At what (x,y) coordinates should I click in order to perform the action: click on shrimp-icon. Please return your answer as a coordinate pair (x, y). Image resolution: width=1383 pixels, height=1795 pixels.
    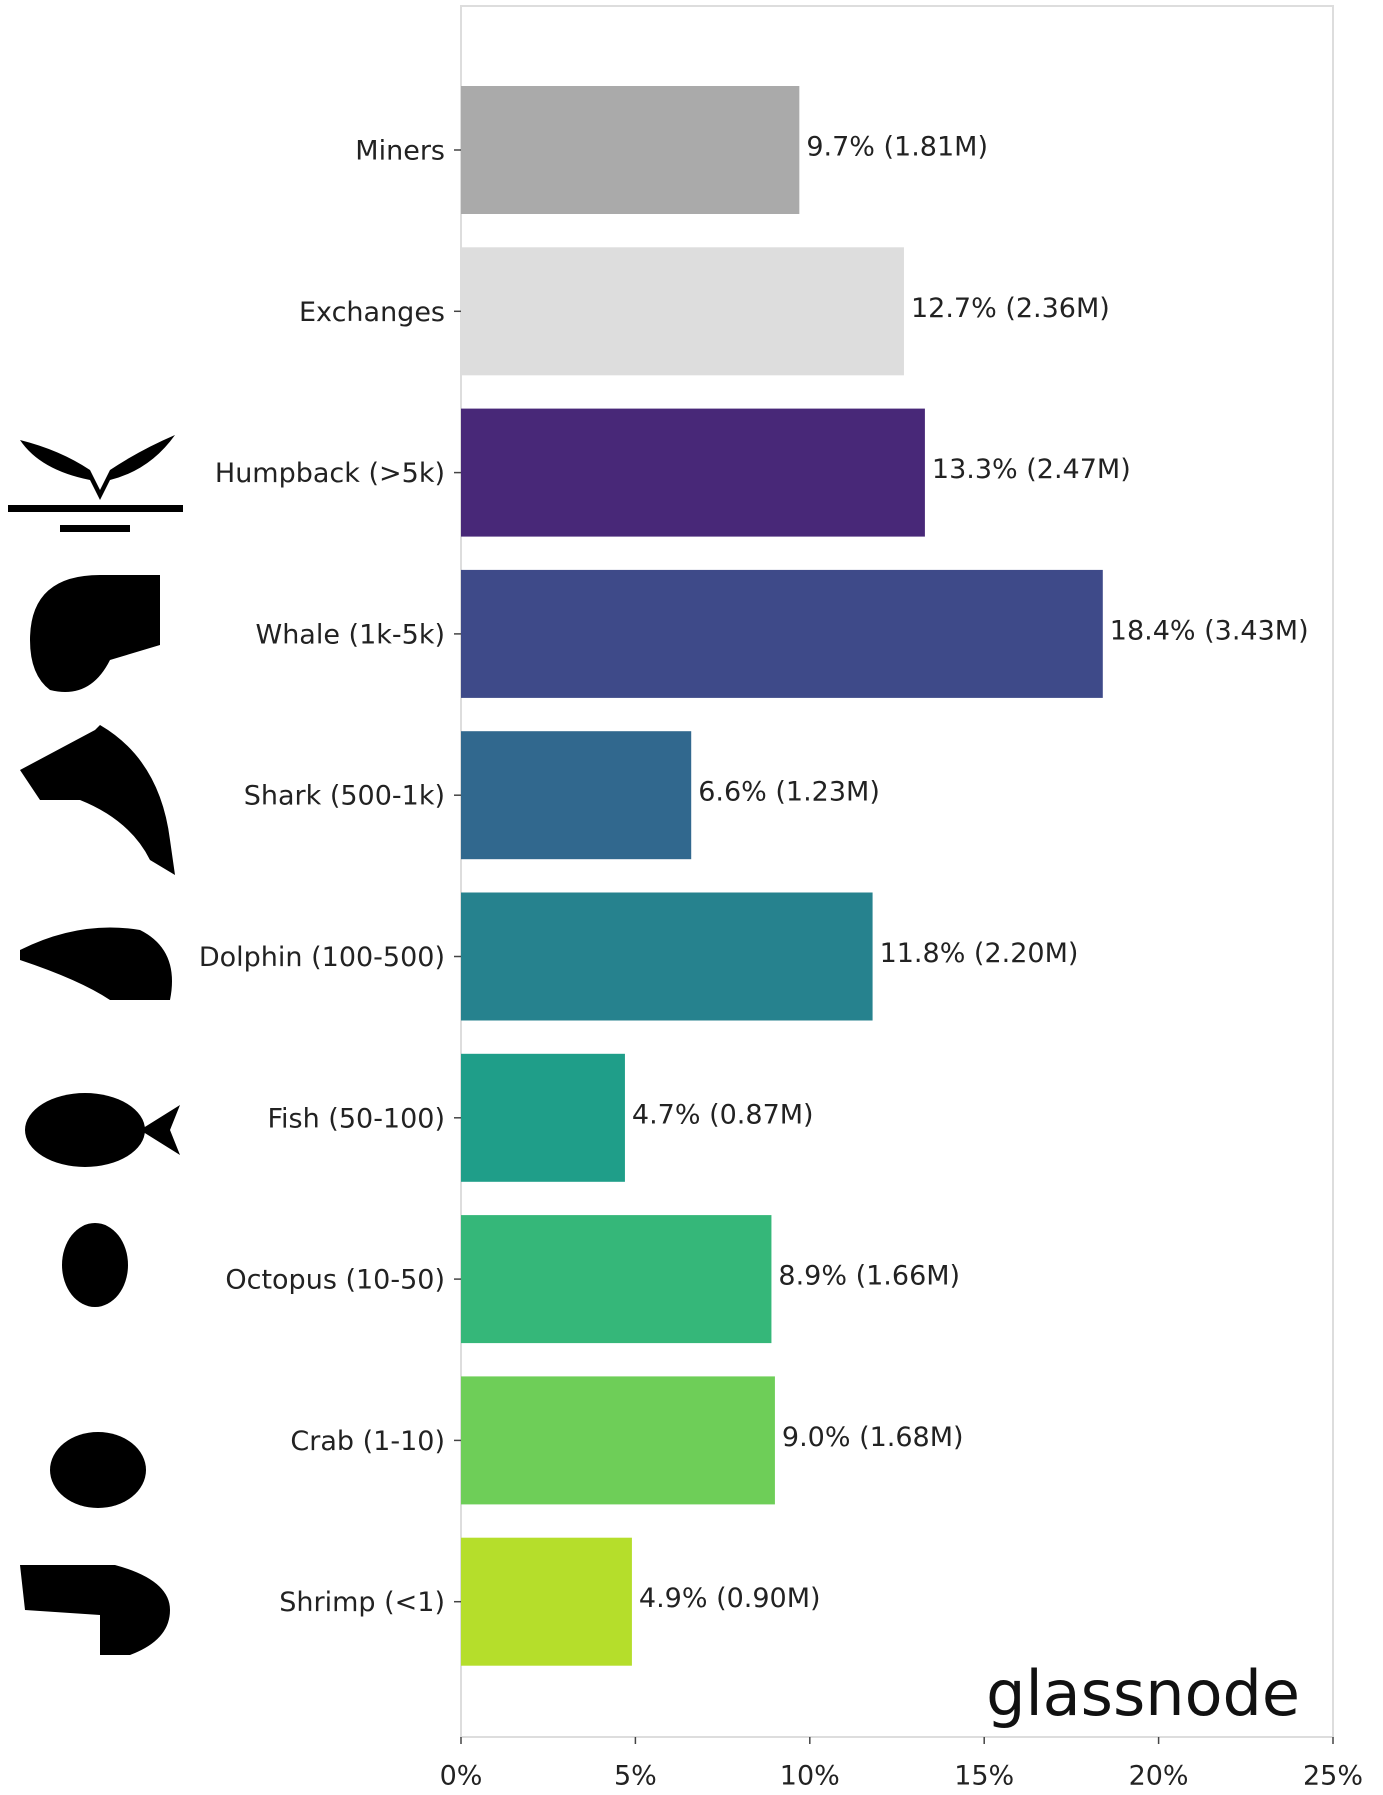
    Looking at the image, I should click on (95, 1610).